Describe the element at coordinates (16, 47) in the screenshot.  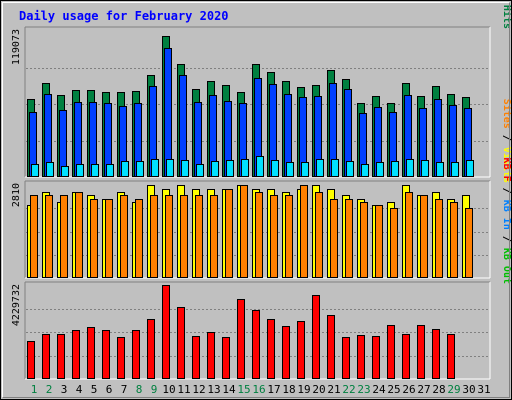
I see `y-tick-label: 119073` at that location.